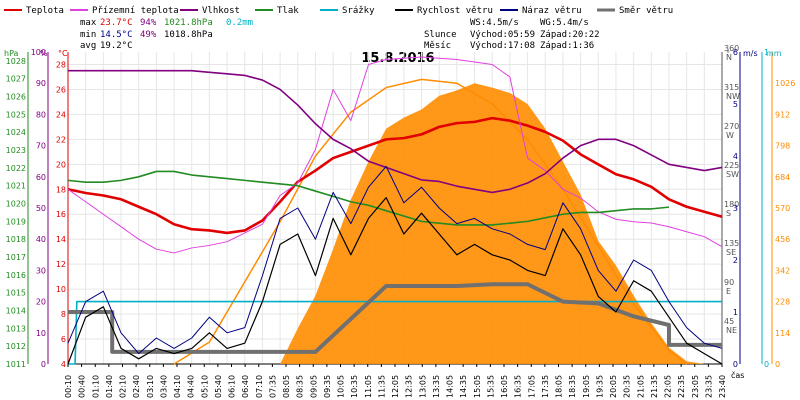 The width and height of the screenshot is (800, 400). What do you see at coordinates (63, 339) in the screenshot?
I see `temp-tick-label: 6` at bounding box center [63, 339].